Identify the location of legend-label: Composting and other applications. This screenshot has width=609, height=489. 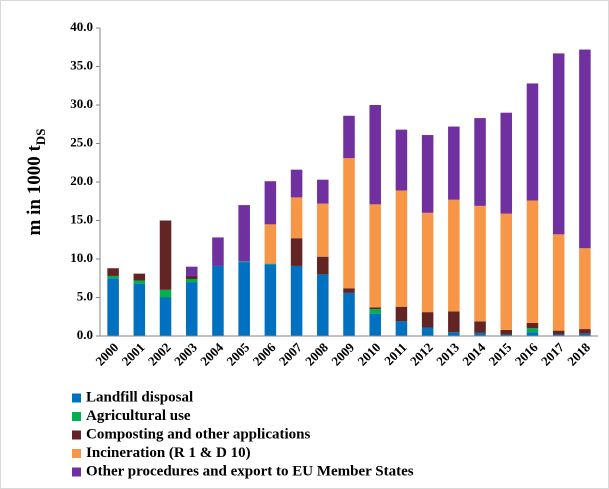
(198, 434).